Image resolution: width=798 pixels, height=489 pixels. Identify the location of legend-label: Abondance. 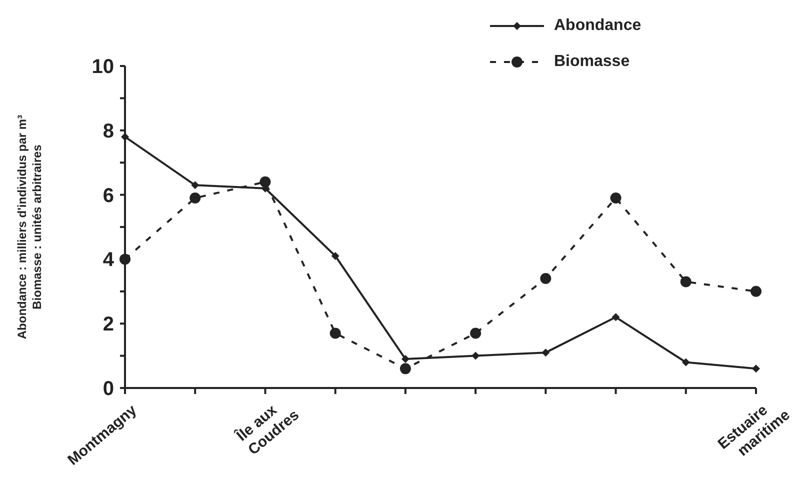
(598, 26).